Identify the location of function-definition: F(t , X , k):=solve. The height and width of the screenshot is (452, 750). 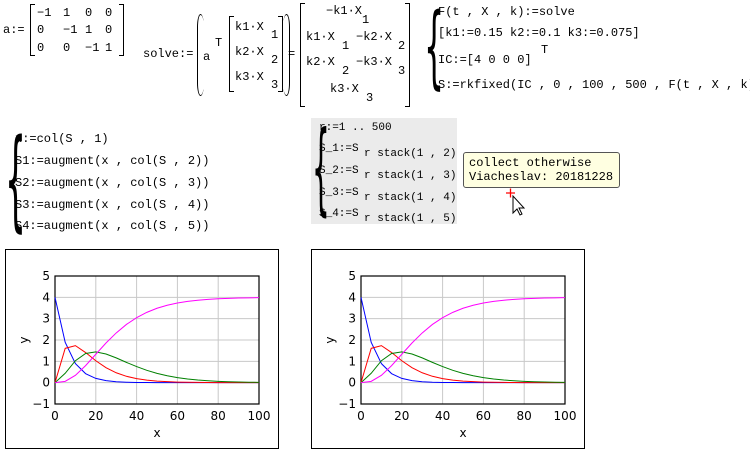
(506, 12).